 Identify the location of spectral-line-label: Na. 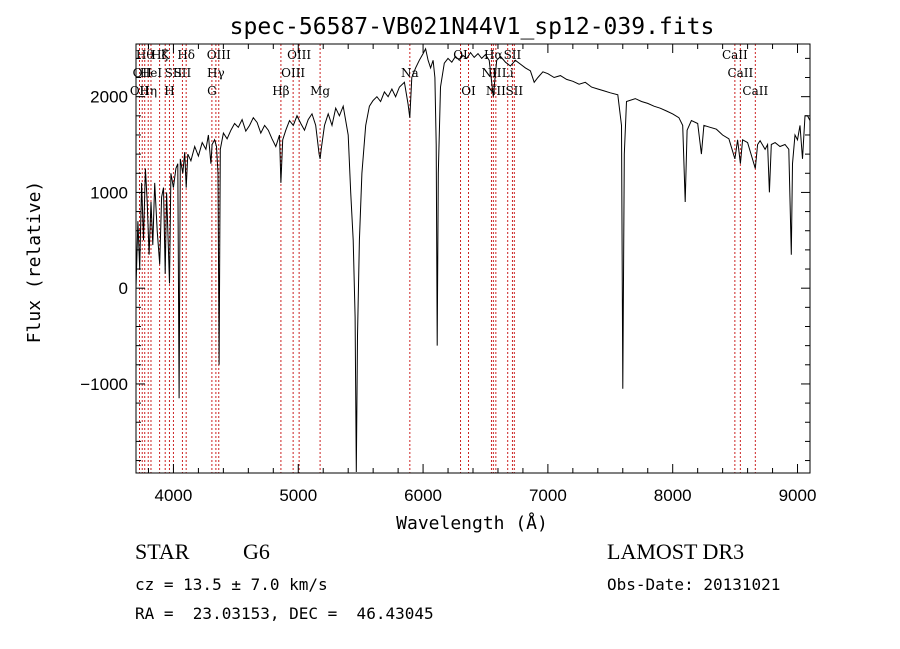
(410, 73).